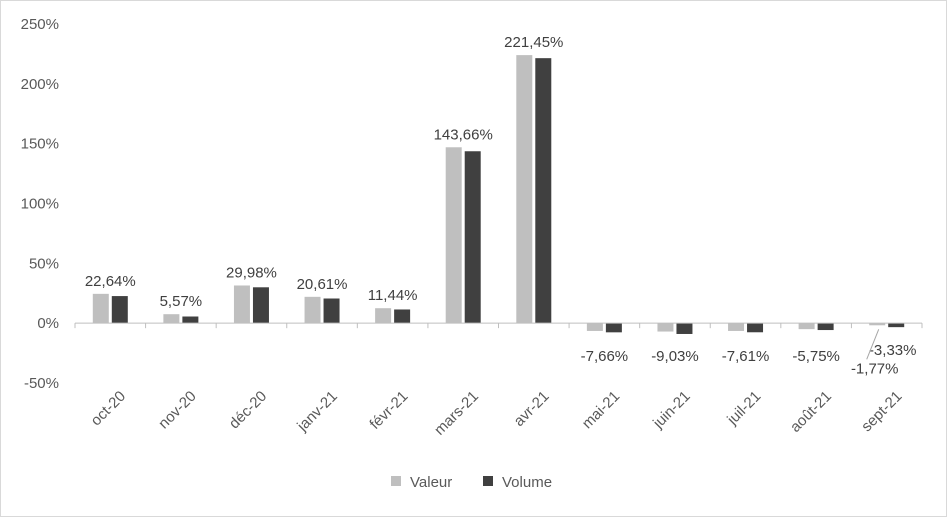 The image size is (947, 517). What do you see at coordinates (893, 350) in the screenshot?
I see `data-label: -3,33%` at bounding box center [893, 350].